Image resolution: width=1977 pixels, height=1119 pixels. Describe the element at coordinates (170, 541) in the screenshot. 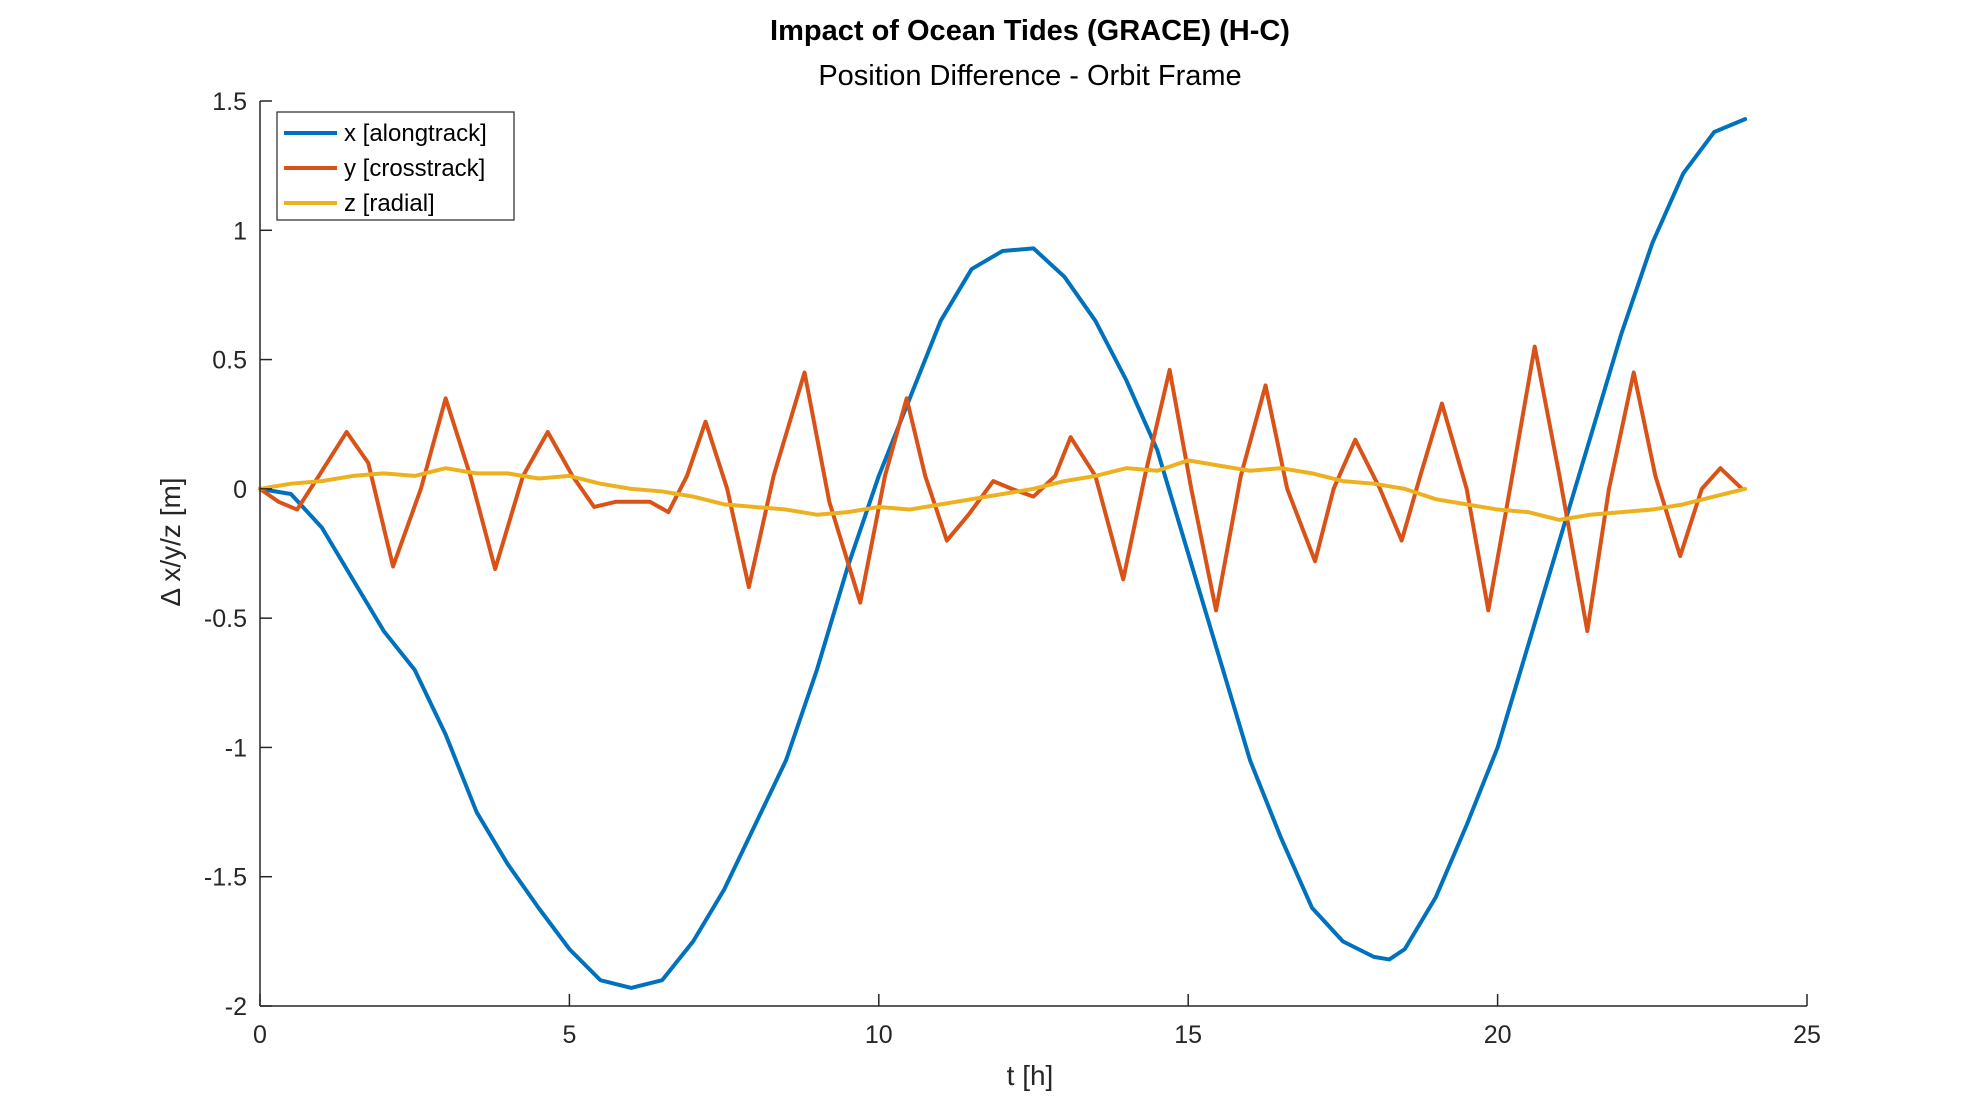

I see `y-axis-label: Δ x/y/z [m]` at that location.